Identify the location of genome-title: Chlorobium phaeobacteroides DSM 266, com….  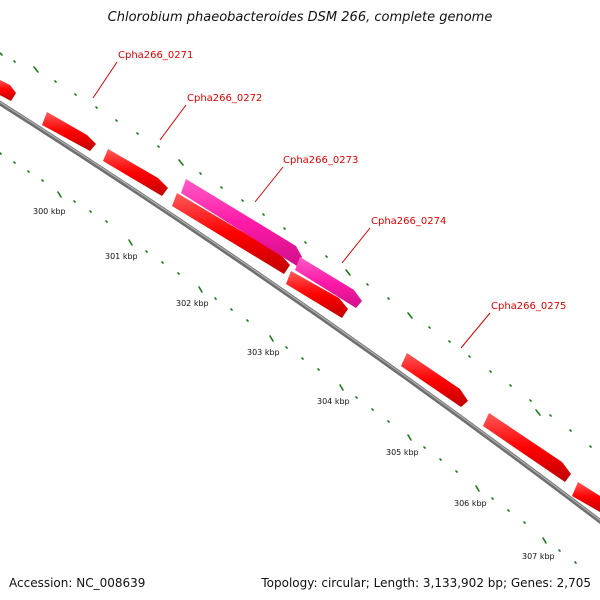
(300, 17).